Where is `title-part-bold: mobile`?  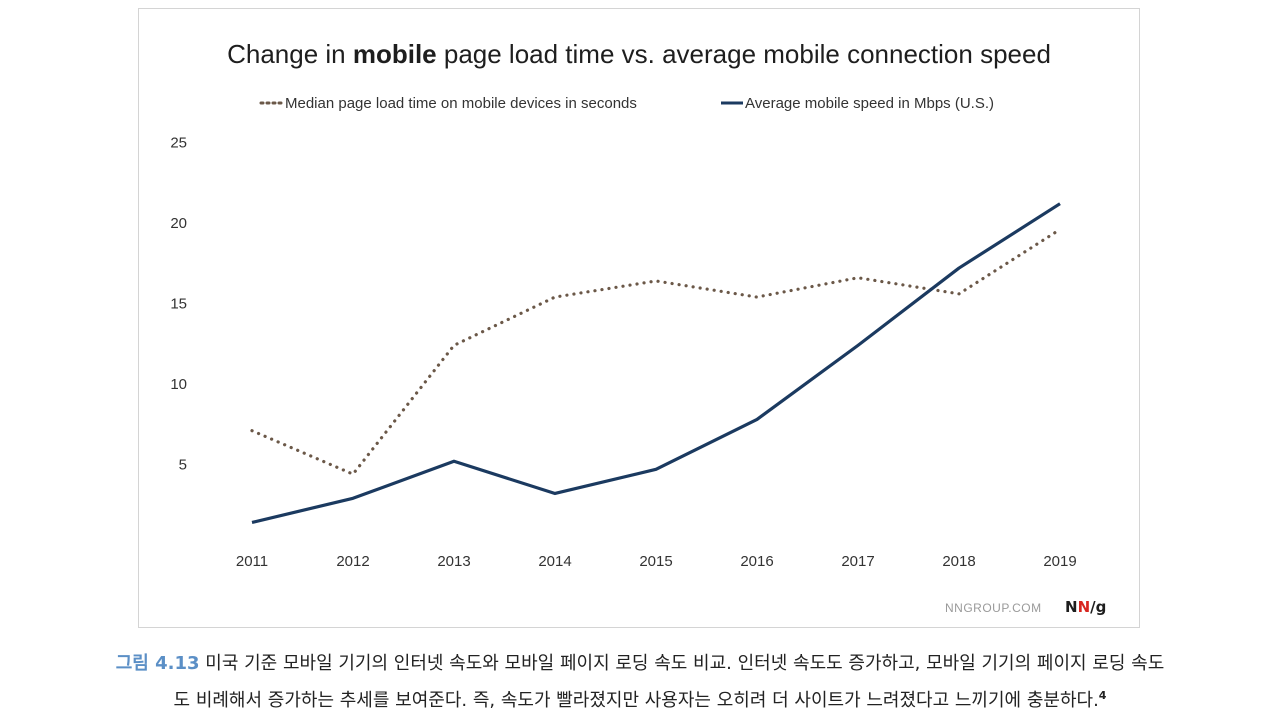
title-part-bold: mobile is located at coordinates (394, 54).